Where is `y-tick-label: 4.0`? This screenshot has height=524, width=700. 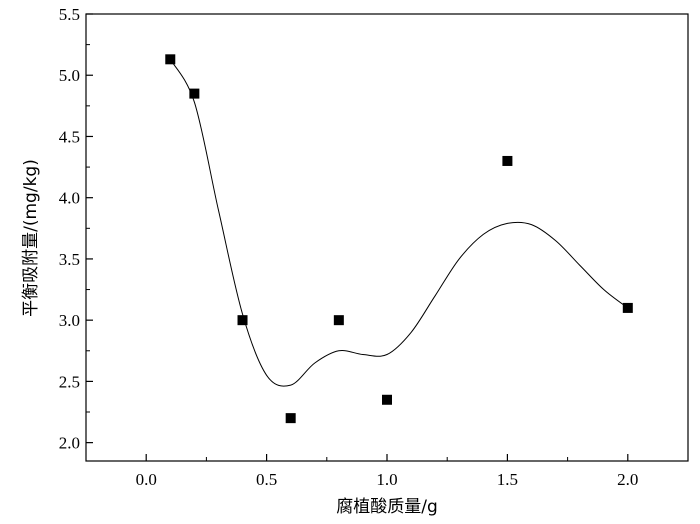
y-tick-label: 4.0 is located at coordinates (69, 198).